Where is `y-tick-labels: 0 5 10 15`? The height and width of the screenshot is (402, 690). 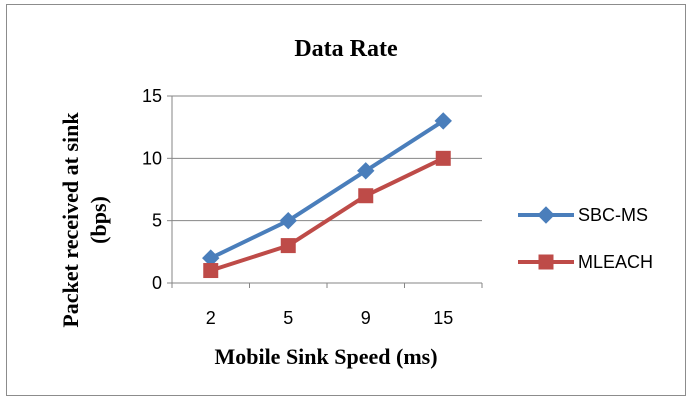
y-tick-labels: 0 5 10 15 is located at coordinates (152, 189).